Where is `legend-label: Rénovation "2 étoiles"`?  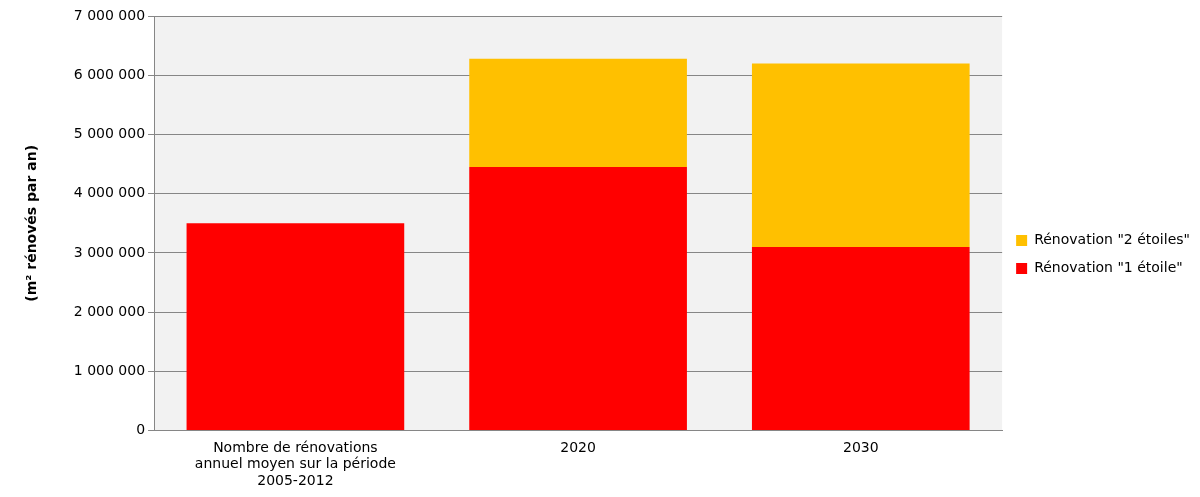
legend-label: Rénovation "2 étoiles" is located at coordinates (1112, 239).